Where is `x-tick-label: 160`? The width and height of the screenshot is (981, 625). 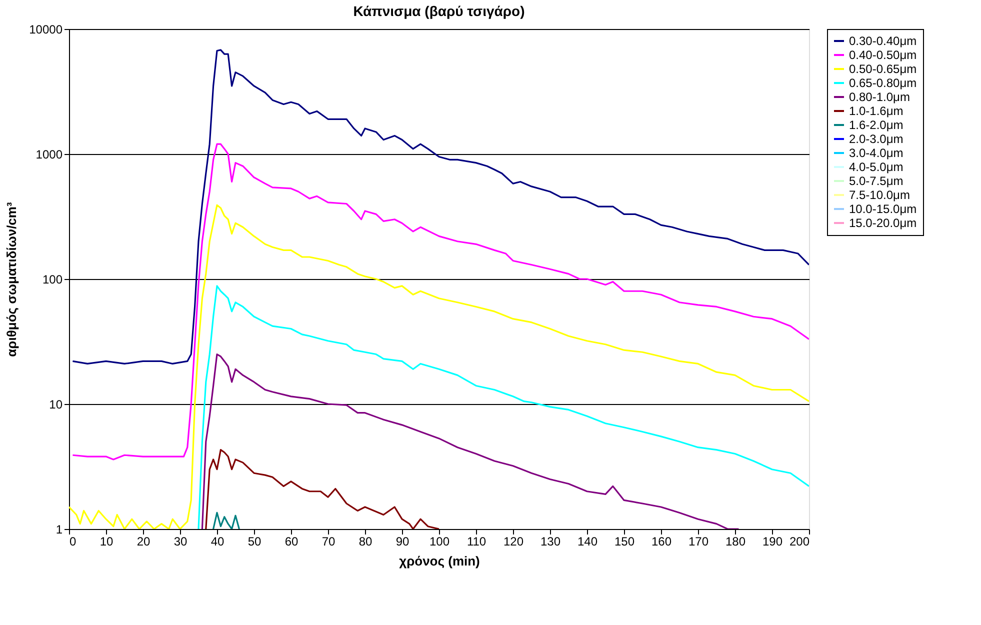
x-tick-label: 160 is located at coordinates (661, 541).